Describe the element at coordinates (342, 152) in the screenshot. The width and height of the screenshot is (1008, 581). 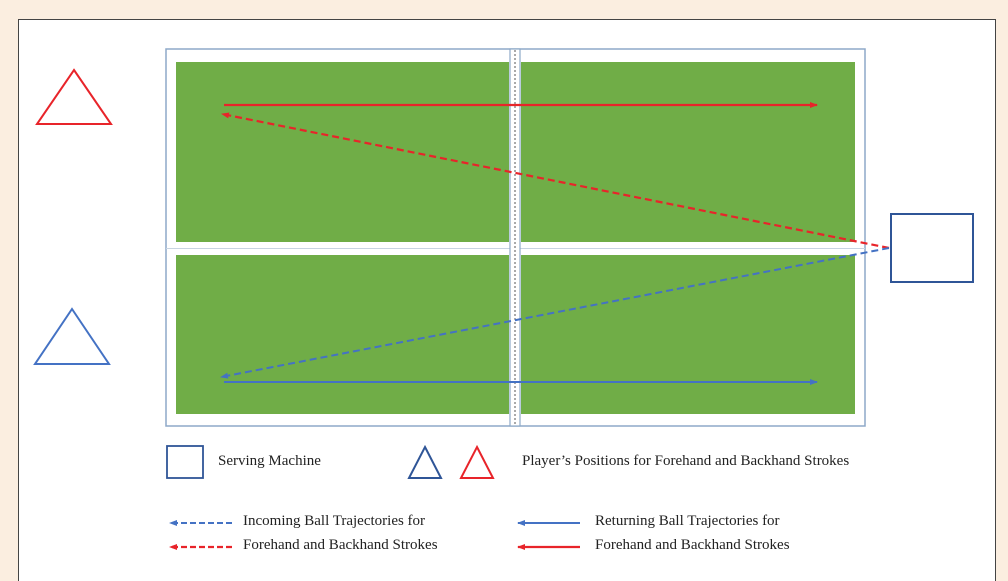
I see `table-quadrant-top-left` at that location.